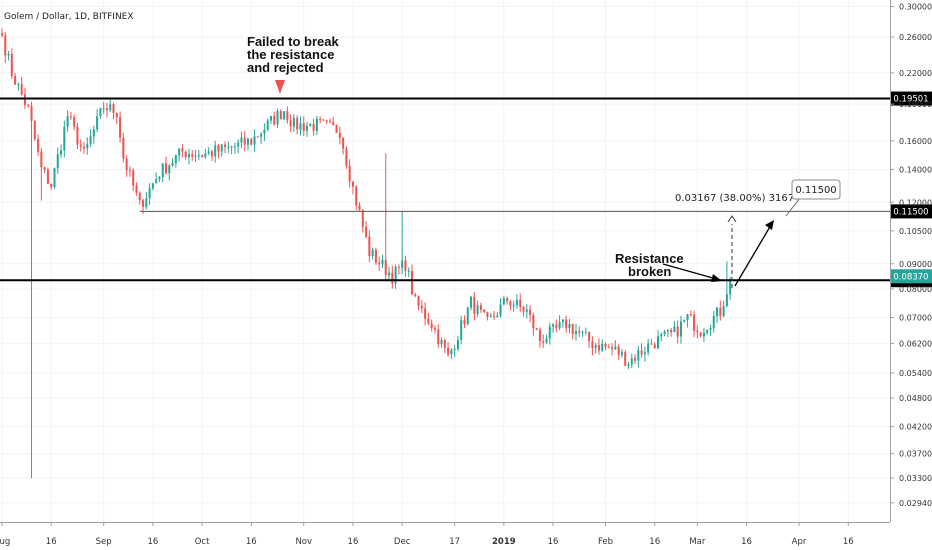 The width and height of the screenshot is (932, 550). What do you see at coordinates (915, 503) in the screenshot?
I see `y-tick-label: 0.02940` at bounding box center [915, 503].